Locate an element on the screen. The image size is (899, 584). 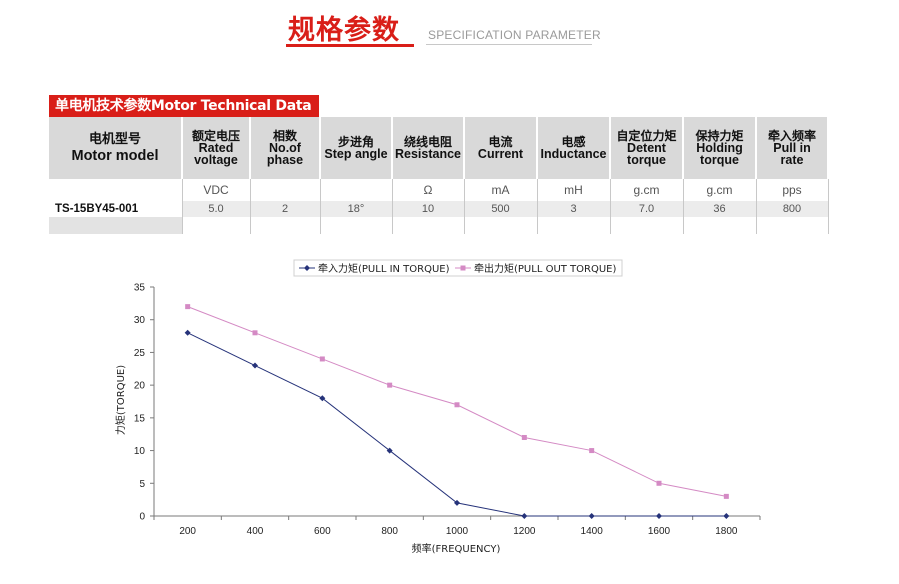
x-tick-label: 200 is located at coordinates (187, 531).